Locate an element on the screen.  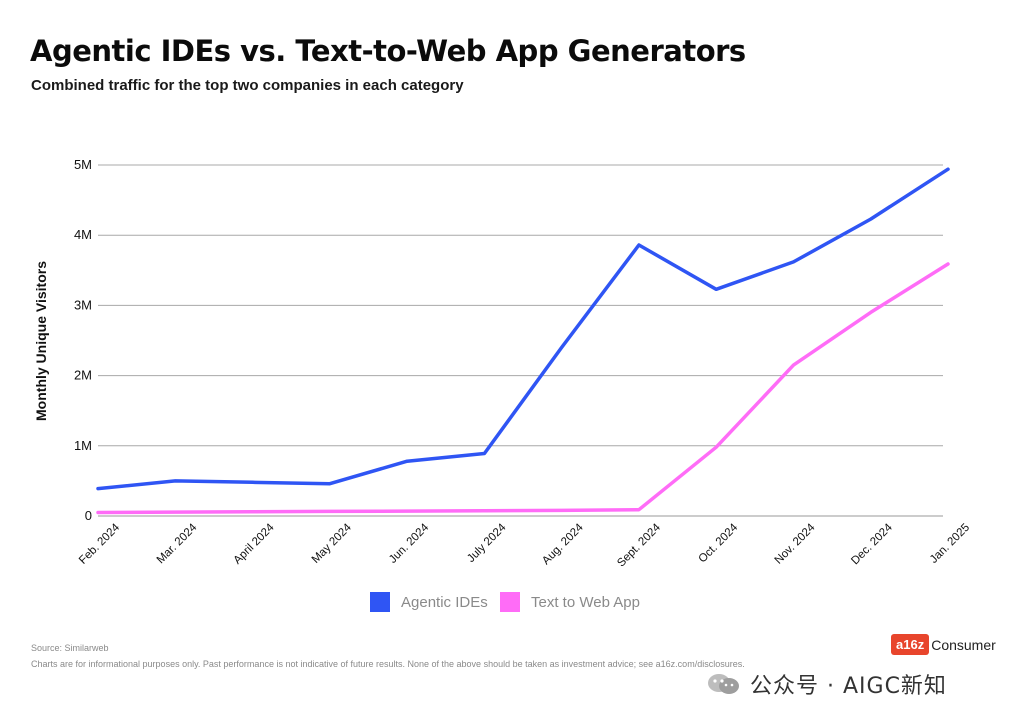
y-tick-label: 2M is located at coordinates (83, 375).